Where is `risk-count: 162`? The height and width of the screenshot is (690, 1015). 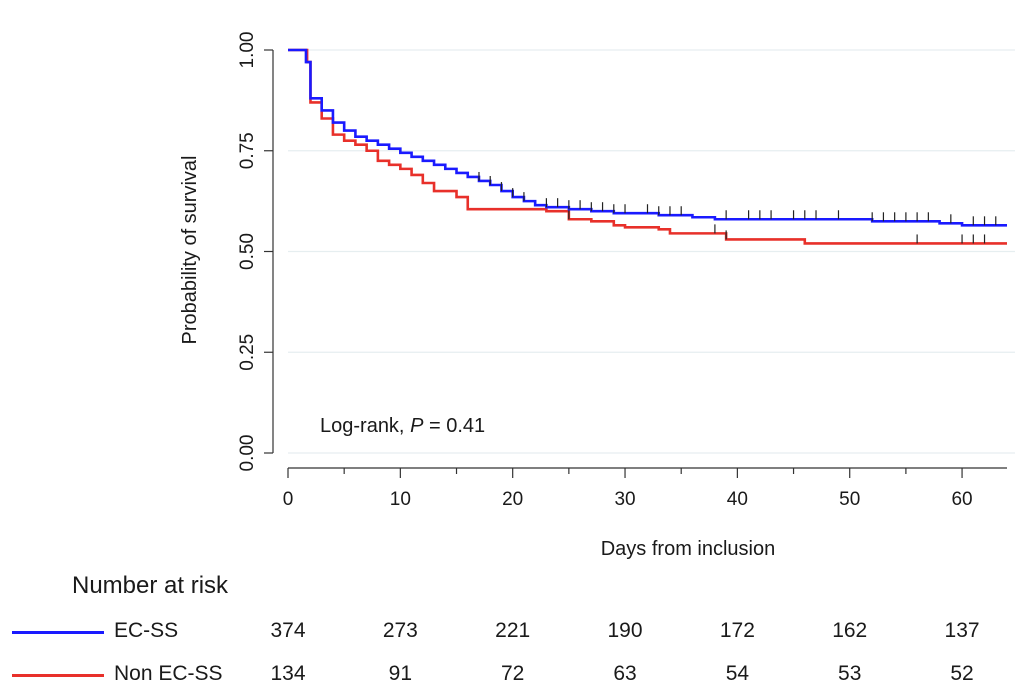 risk-count: 162 is located at coordinates (850, 630).